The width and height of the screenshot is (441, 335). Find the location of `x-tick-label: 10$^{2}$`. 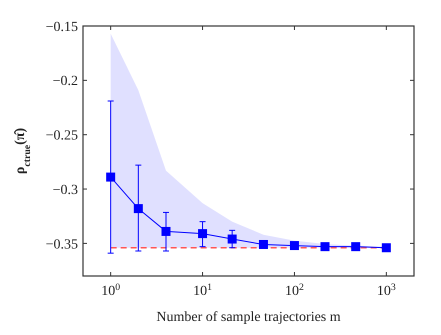

x-tick-label: 10$^{2}$ is located at coordinates (294, 290).